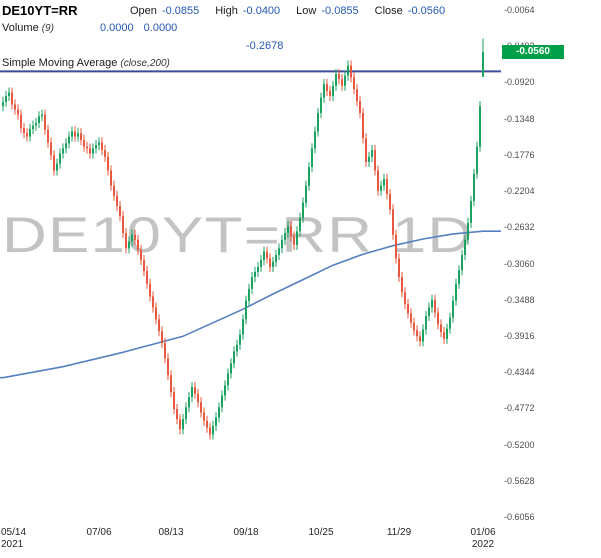 This screenshot has width=601, height=558. What do you see at coordinates (533, 51) in the screenshot?
I see `last-price-badge: -0.0560` at bounding box center [533, 51].